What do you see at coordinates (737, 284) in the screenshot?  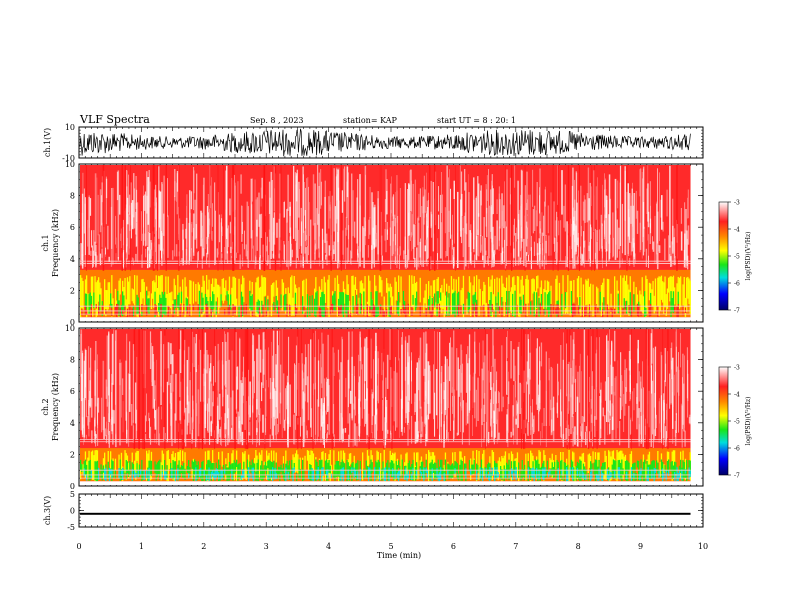 I see `ch1-colorbar-tick-label: -6` at bounding box center [737, 284].